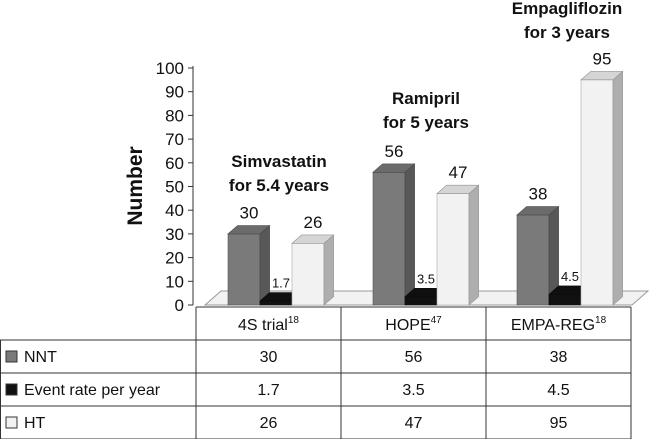  I want to click on group-annotation-line: for 3 years, so click(567, 32).